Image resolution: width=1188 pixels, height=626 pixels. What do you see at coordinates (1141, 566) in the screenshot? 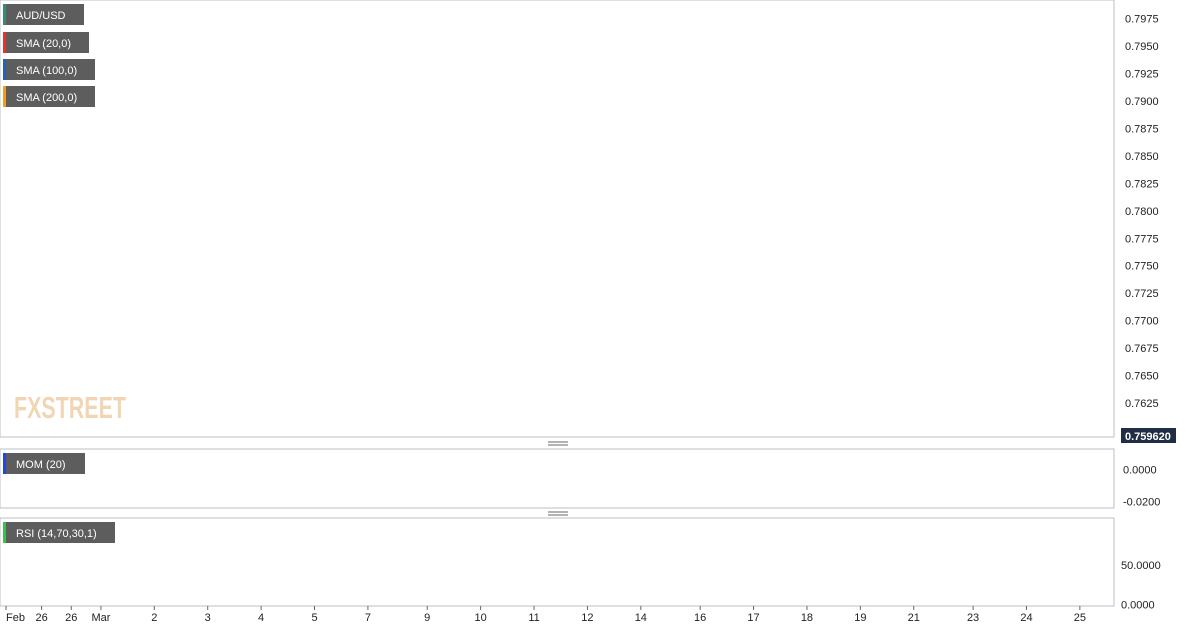
I see `rsi-tick-label: 50.0000` at bounding box center [1141, 566].